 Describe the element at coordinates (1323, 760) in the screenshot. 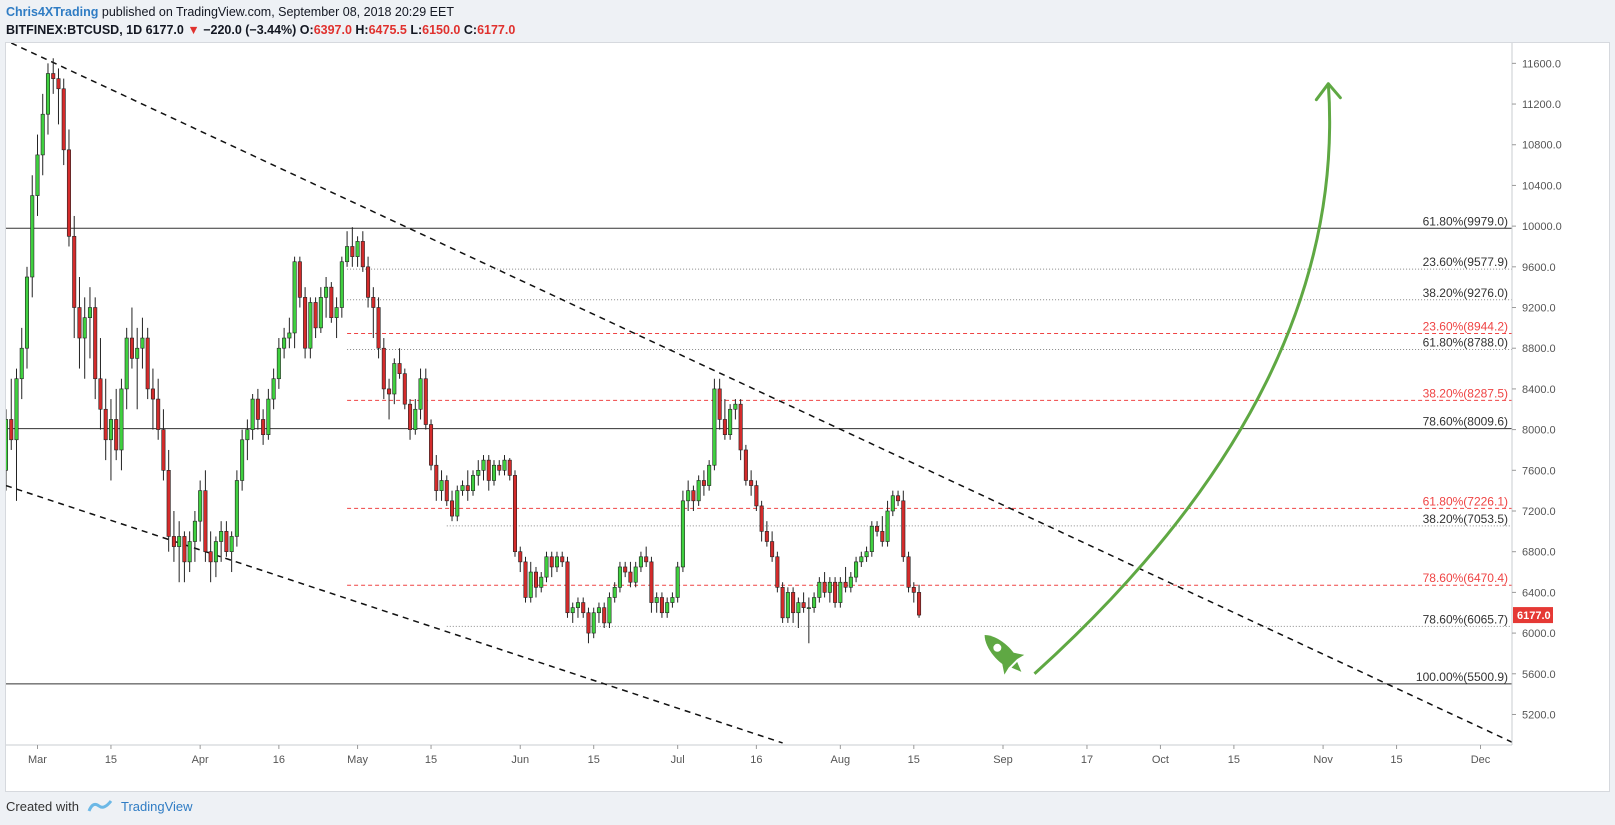

I see `x-tick-label: Nov` at that location.